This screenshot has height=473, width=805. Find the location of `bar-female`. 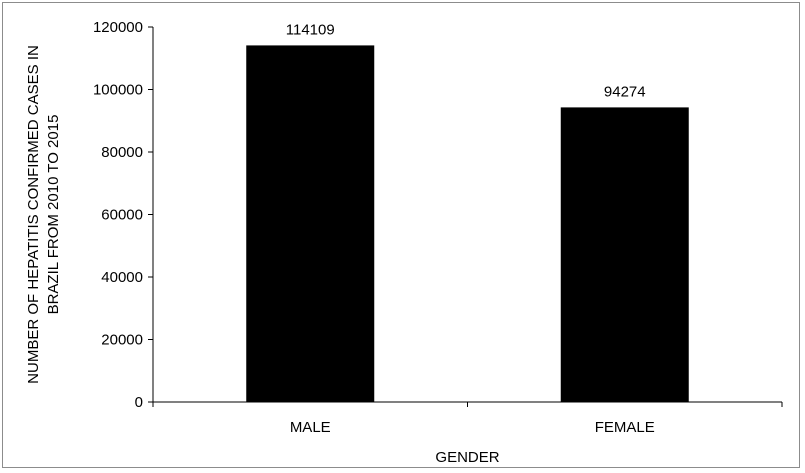

bar-female is located at coordinates (624, 255).